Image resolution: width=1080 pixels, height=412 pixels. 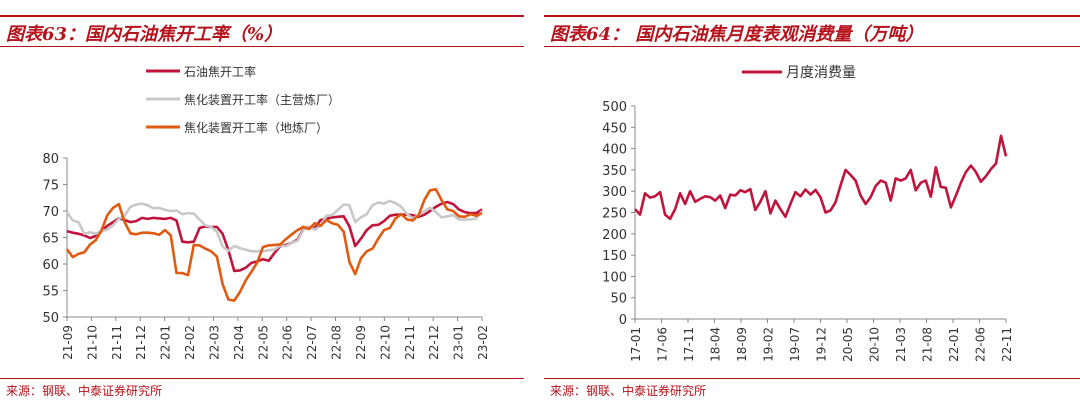 I want to click on legend-label-3: 焦化装置开工率（地炼厂）, so click(x=256, y=127).